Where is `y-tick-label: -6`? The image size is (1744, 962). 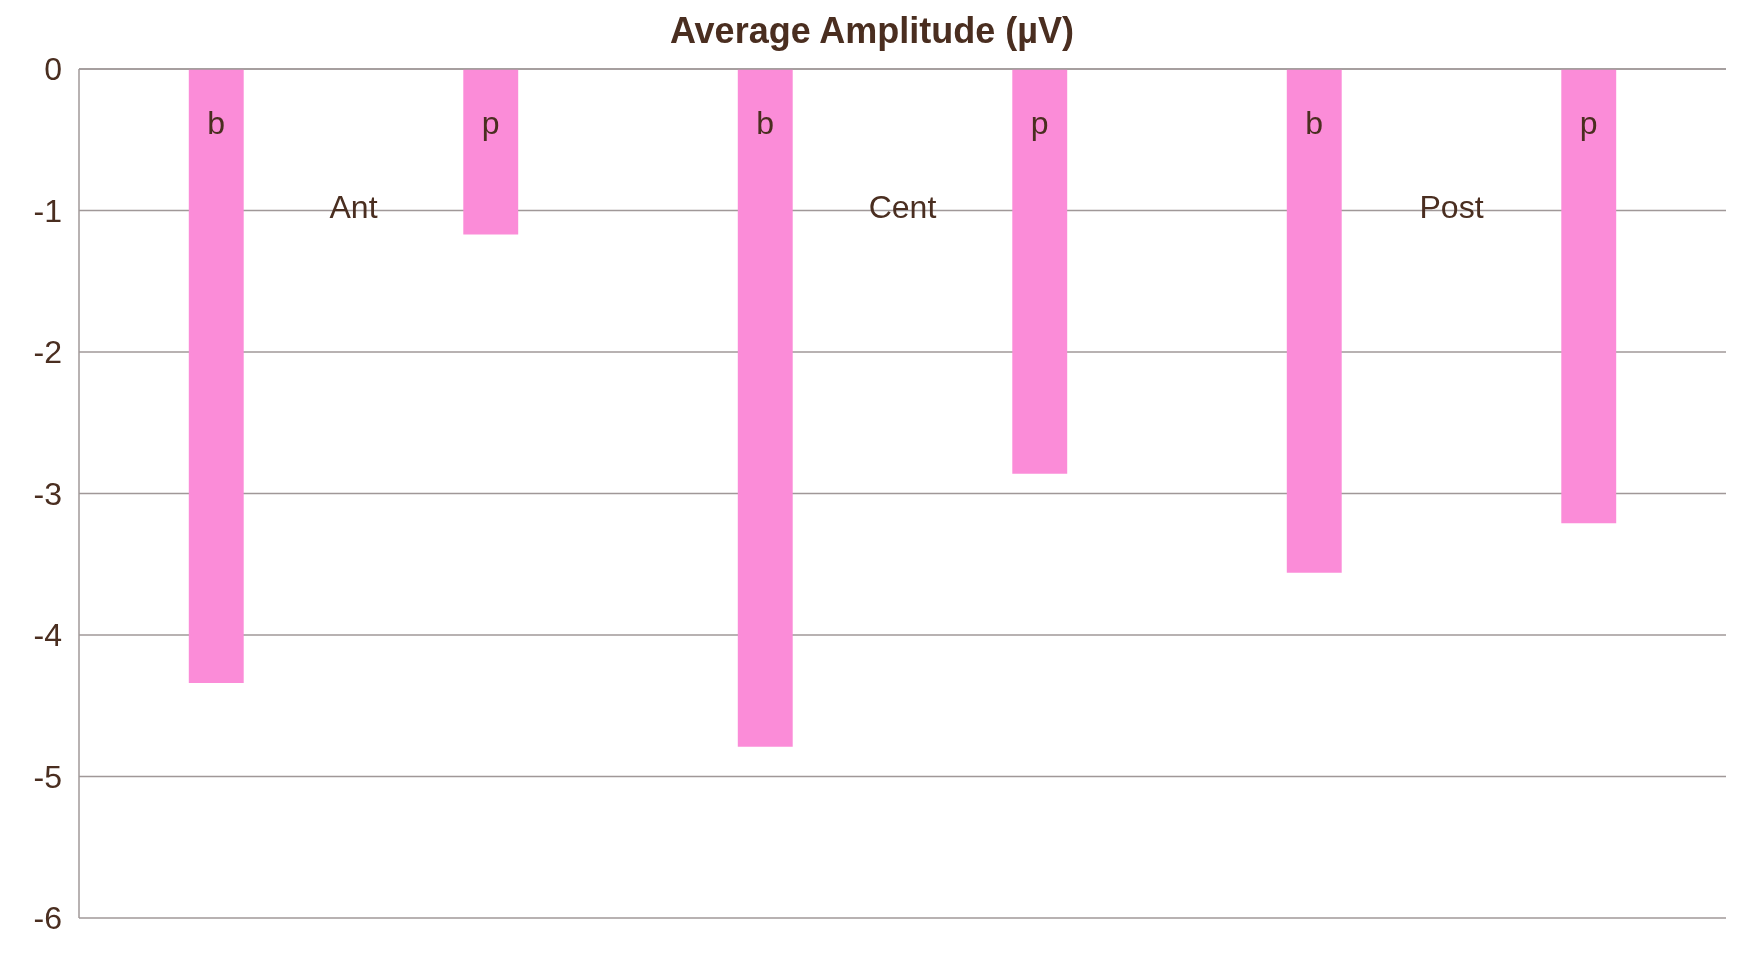 y-tick-label: -6 is located at coordinates (47, 918).